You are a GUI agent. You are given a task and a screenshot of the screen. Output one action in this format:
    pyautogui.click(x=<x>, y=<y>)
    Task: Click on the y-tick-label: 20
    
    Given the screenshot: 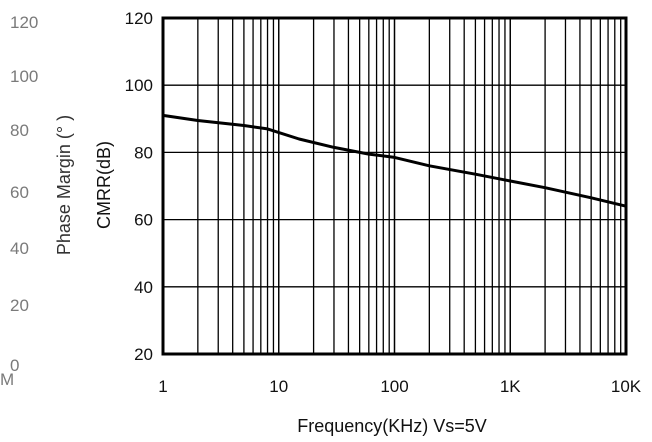 What is the action you would take?
    pyautogui.click(x=143, y=354)
    